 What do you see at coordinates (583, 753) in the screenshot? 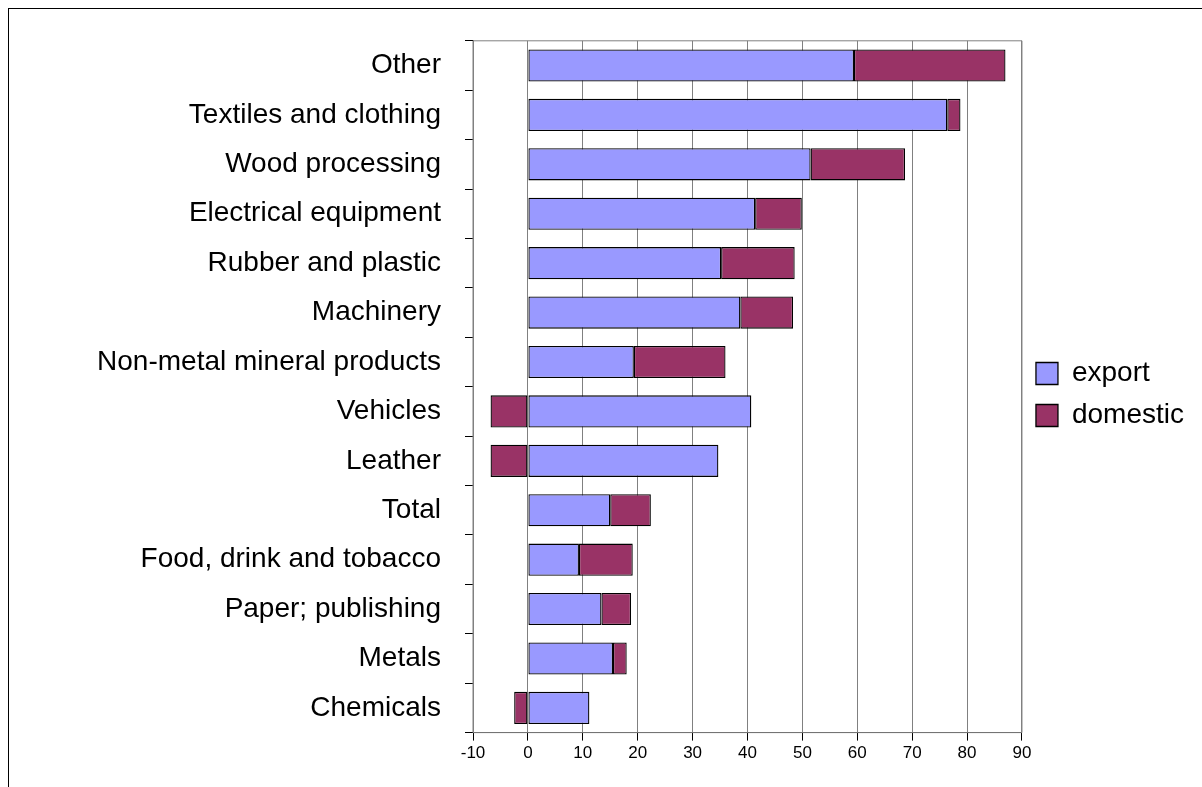
I see `x-tick-label: 10` at bounding box center [583, 753].